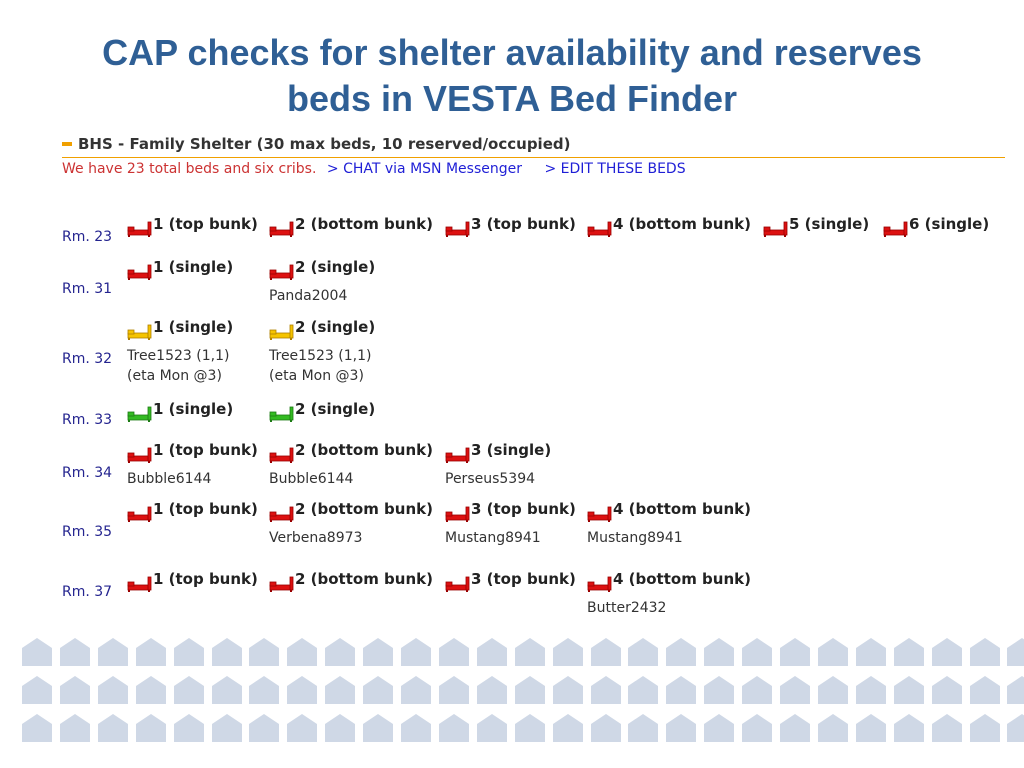  Describe the element at coordinates (227, 353) in the screenshot. I see `bed-entry: 1 (single) Tree1523 (1,1) (eta Mon @3)` at that location.